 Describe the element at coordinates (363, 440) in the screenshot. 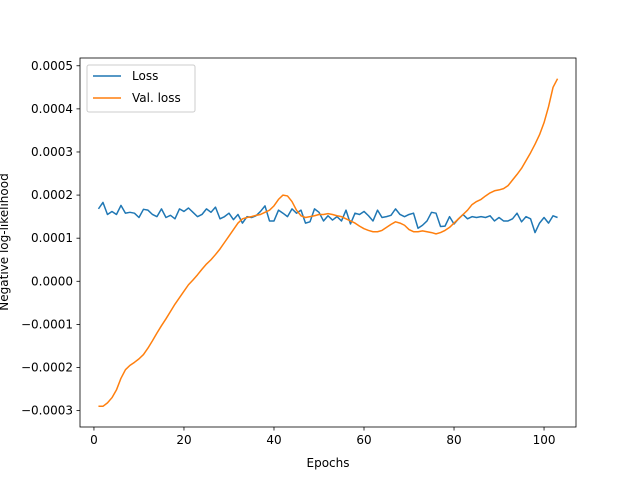

I see `x-tick-label: 60` at that location.